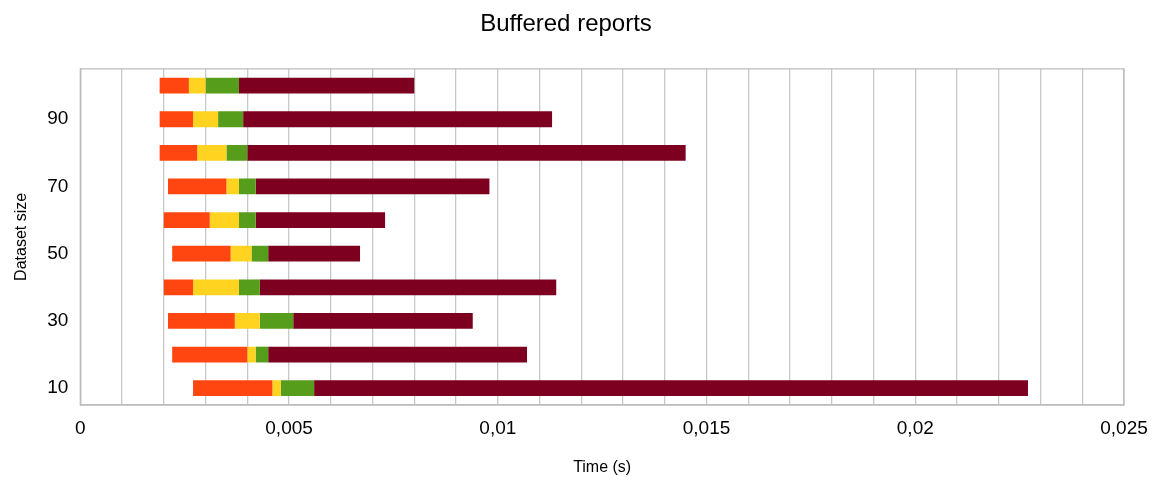  Describe the element at coordinates (21, 236) in the screenshot. I see `y-axis-title: Dataset size` at that location.